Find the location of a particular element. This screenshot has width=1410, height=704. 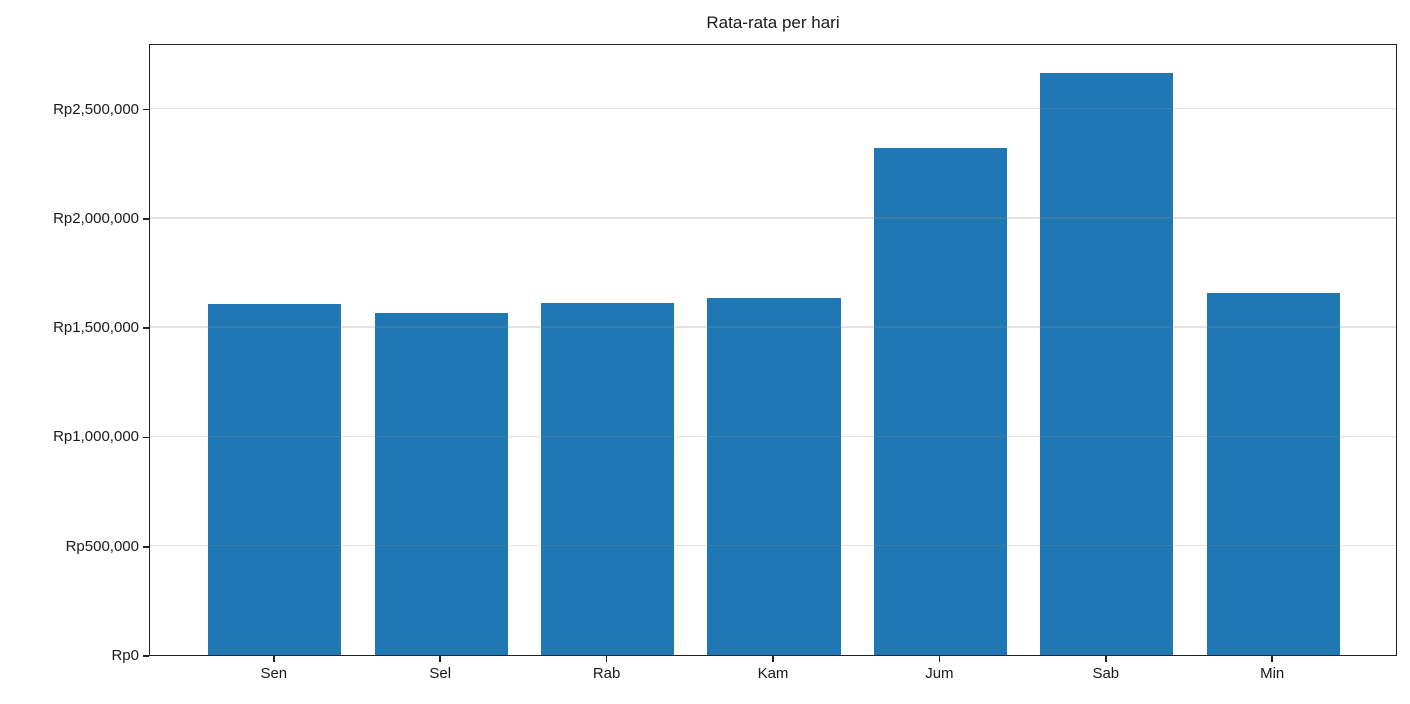

bar-kam is located at coordinates (774, 476).